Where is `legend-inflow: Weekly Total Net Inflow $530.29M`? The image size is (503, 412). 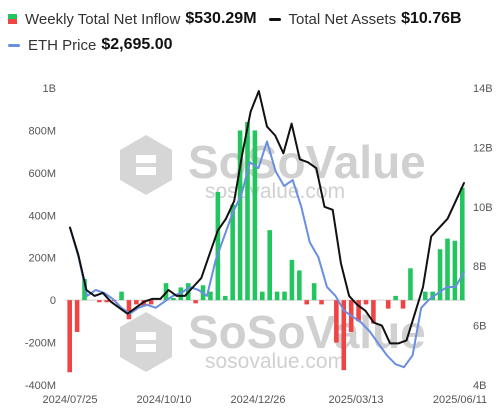 legend-inflow: Weekly Total Net Inflow $530.29M is located at coordinates (132, 19).